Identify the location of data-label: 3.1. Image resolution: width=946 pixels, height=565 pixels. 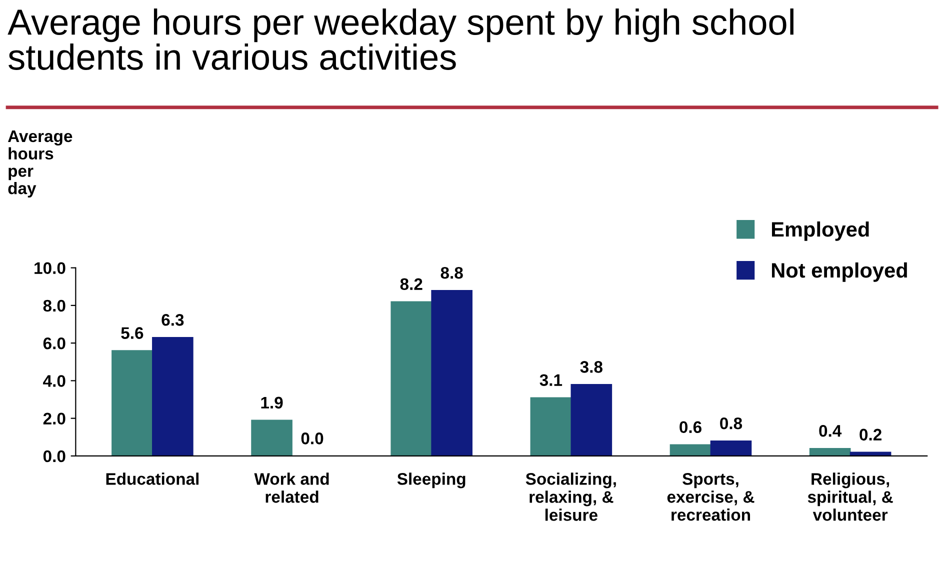
(551, 380).